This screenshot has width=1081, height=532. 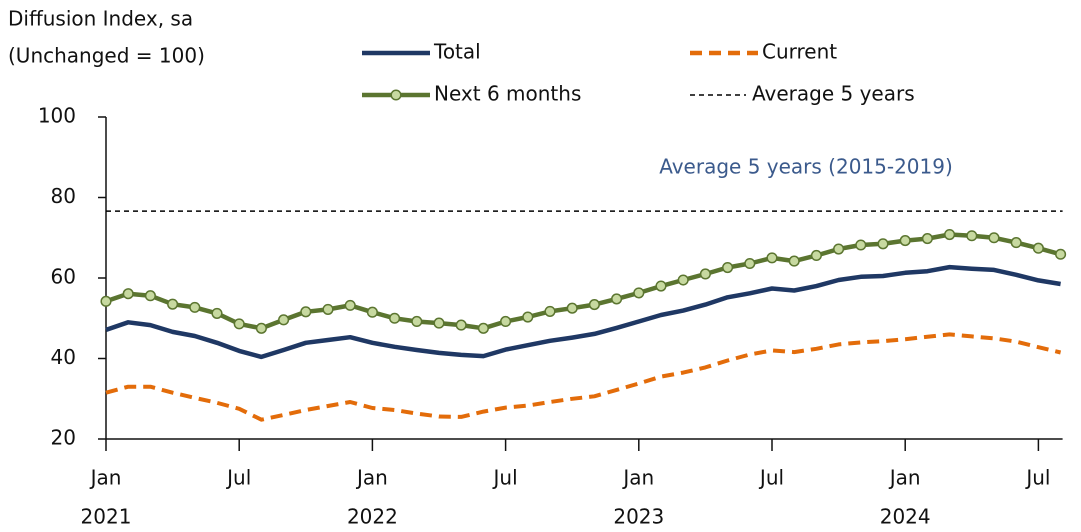 What do you see at coordinates (100, 19) in the screenshot?
I see `y-axis-label: Diffusion Index, sa` at bounding box center [100, 19].